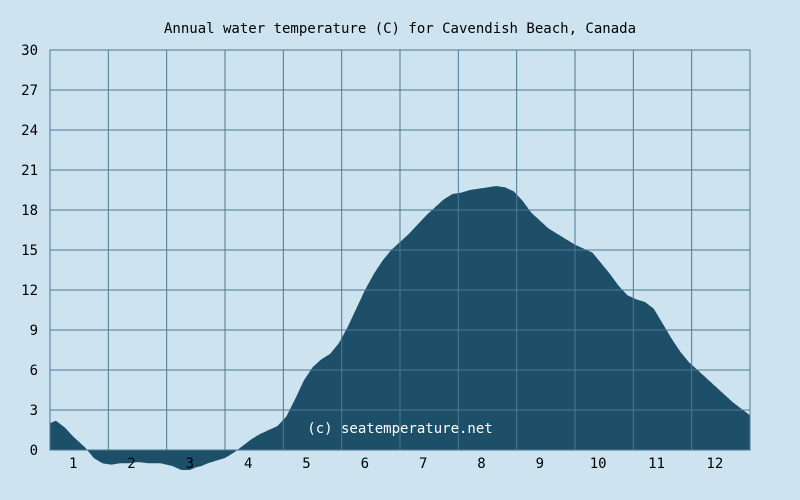  I want to click on y-axis: 0 3 6 9 12 15 18 21 24 27 30, so click(29, 251).